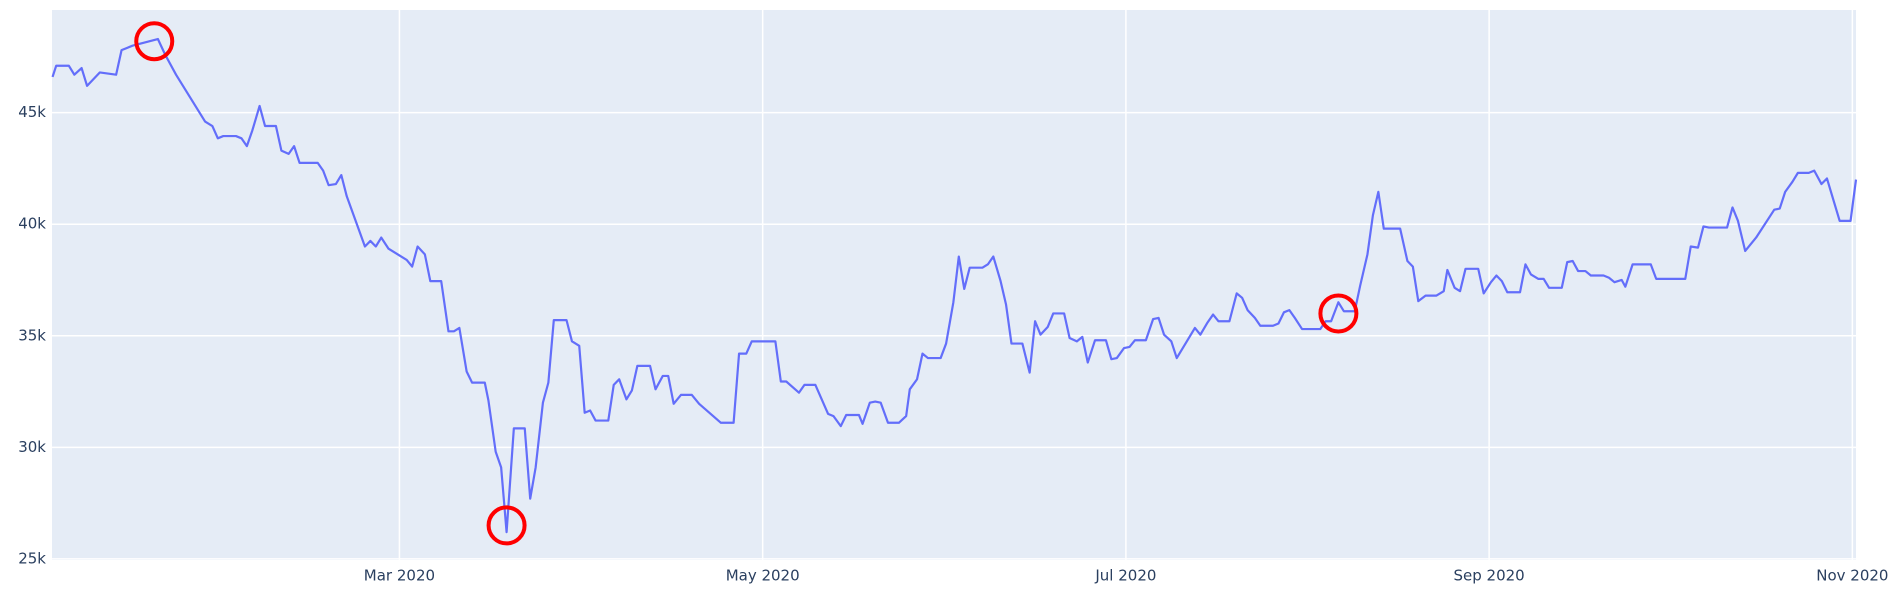  What do you see at coordinates (32, 112) in the screenshot?
I see `y-tick-label: 45k` at bounding box center [32, 112].